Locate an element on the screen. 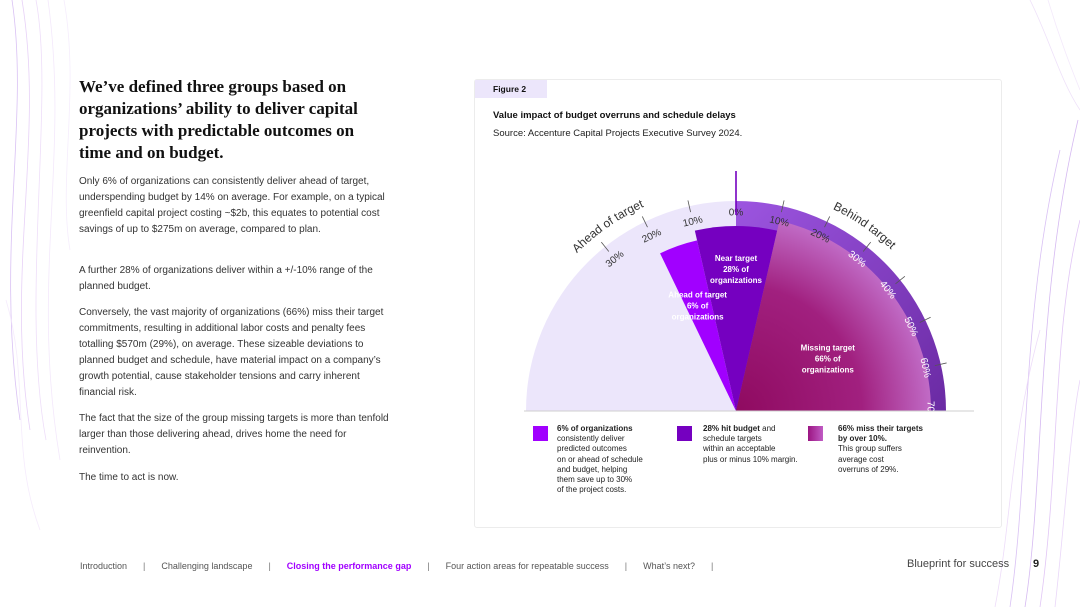 Image resolution: width=1080 pixels, height=607 pixels. legend-bold-rest: and is located at coordinates (767, 428).